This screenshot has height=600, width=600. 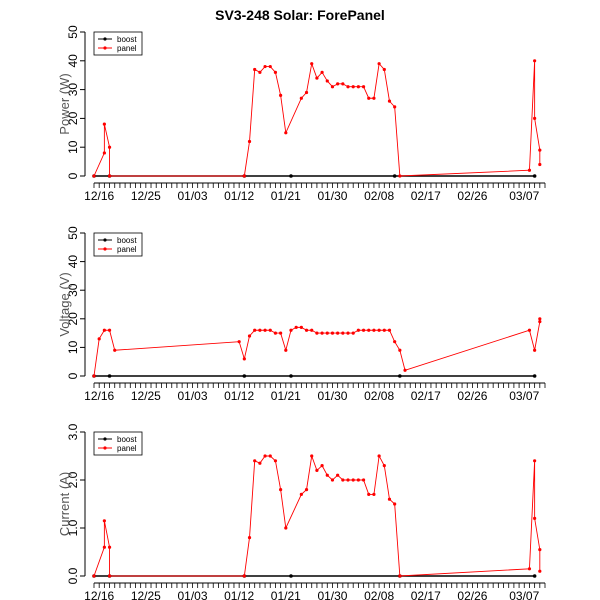 I want to click on x-tick-label: 03/07, so click(x=524, y=196).